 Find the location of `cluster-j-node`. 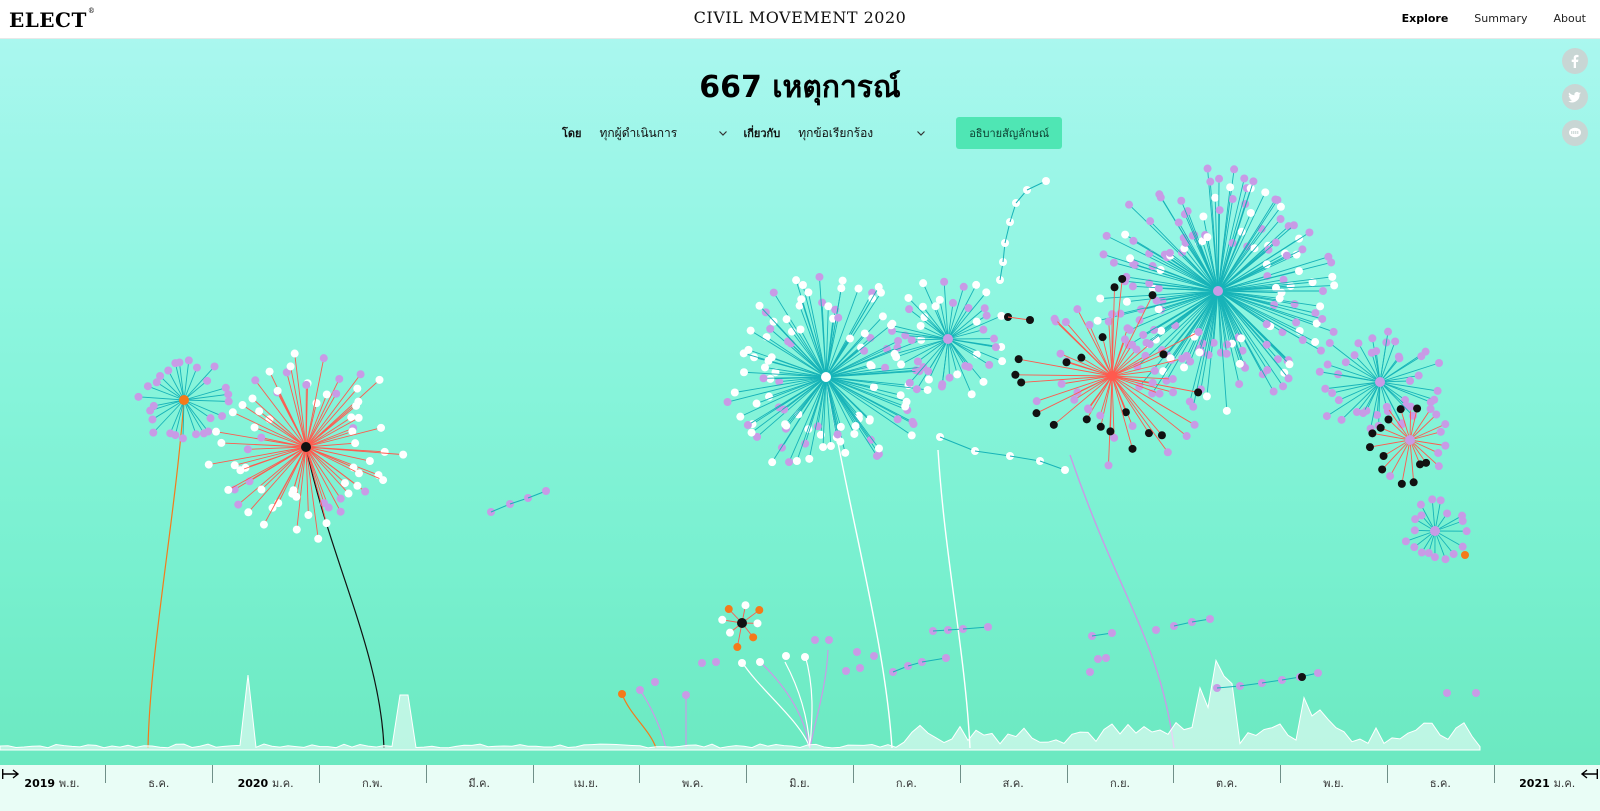

cluster-j-node is located at coordinates (737, 647).